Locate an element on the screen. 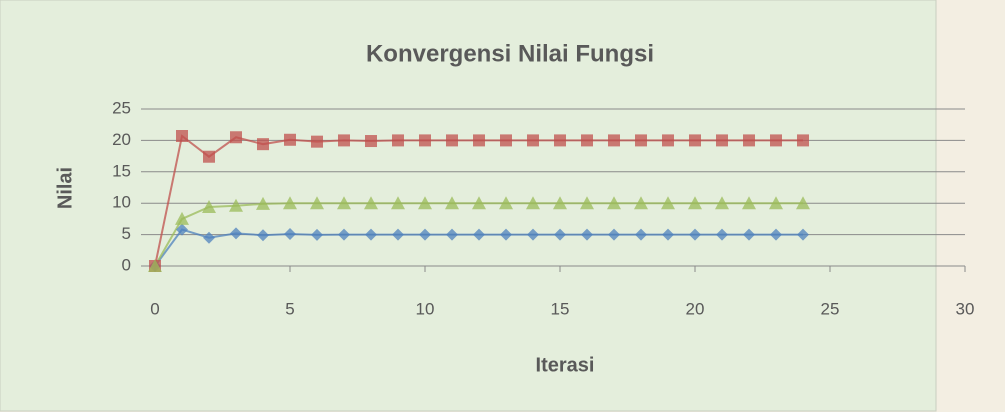 This screenshot has height=412, width=1005. y-tick-label: 20 is located at coordinates (121, 139).